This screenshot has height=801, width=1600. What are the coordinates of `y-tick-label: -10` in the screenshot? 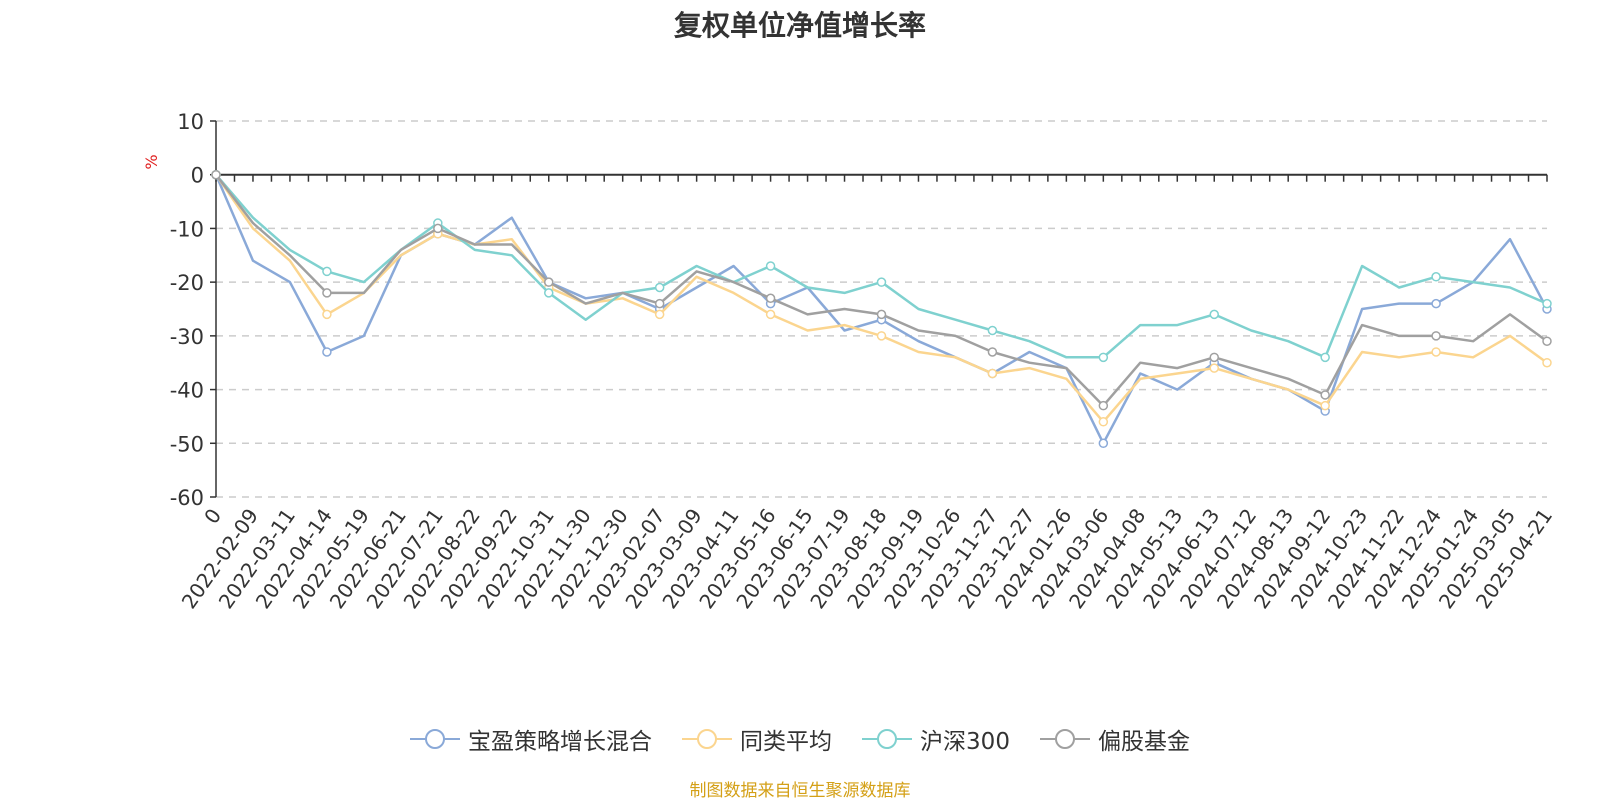 It's located at (187, 229).